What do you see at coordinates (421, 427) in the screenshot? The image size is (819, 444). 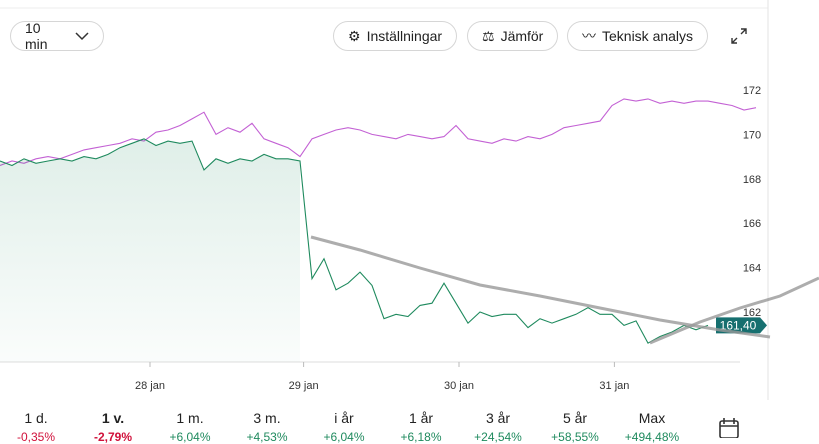 I see `period-tab: 1 år +6,18%` at bounding box center [421, 427].